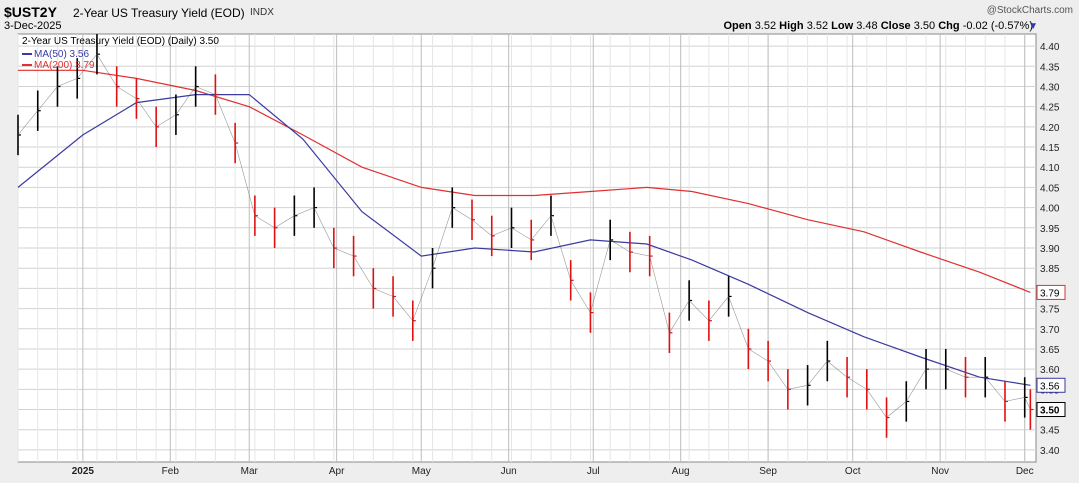 This screenshot has height=483, width=1079. I want to click on logo-text: @StockCharts.com, so click(1029, 10).